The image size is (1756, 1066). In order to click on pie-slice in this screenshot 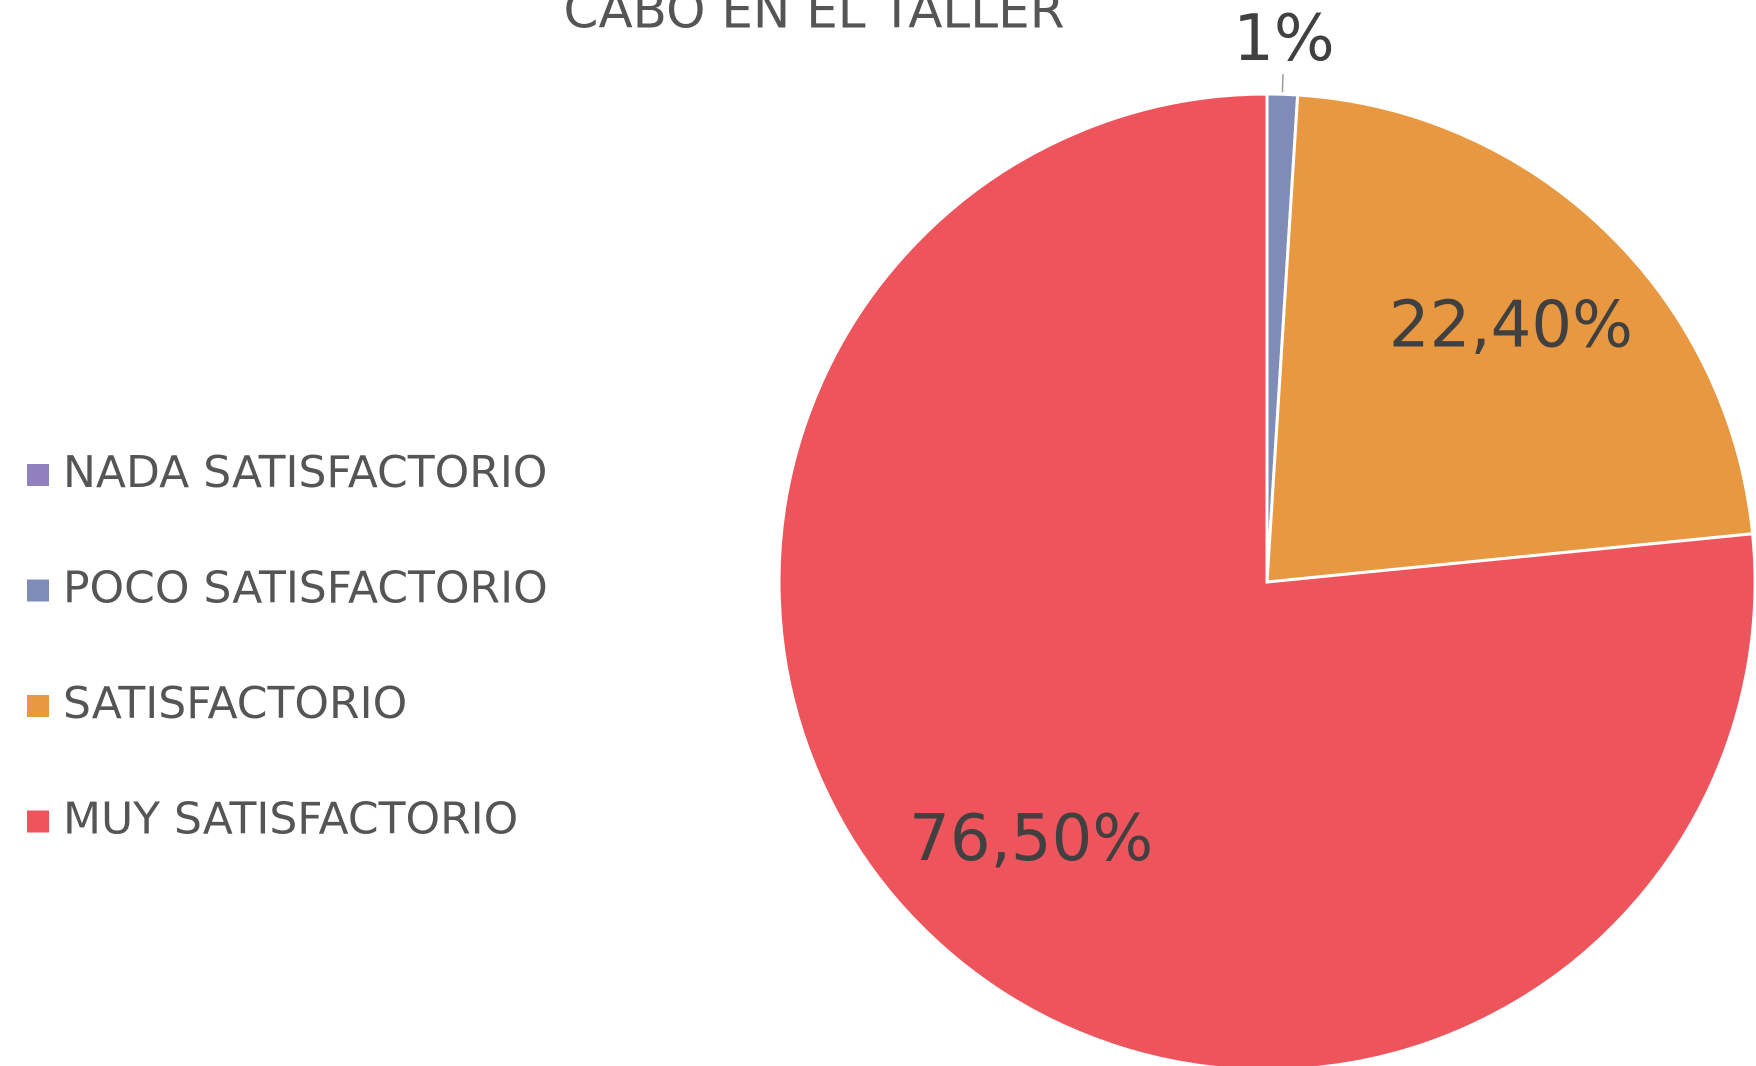, I will do `click(1510, 338)`.